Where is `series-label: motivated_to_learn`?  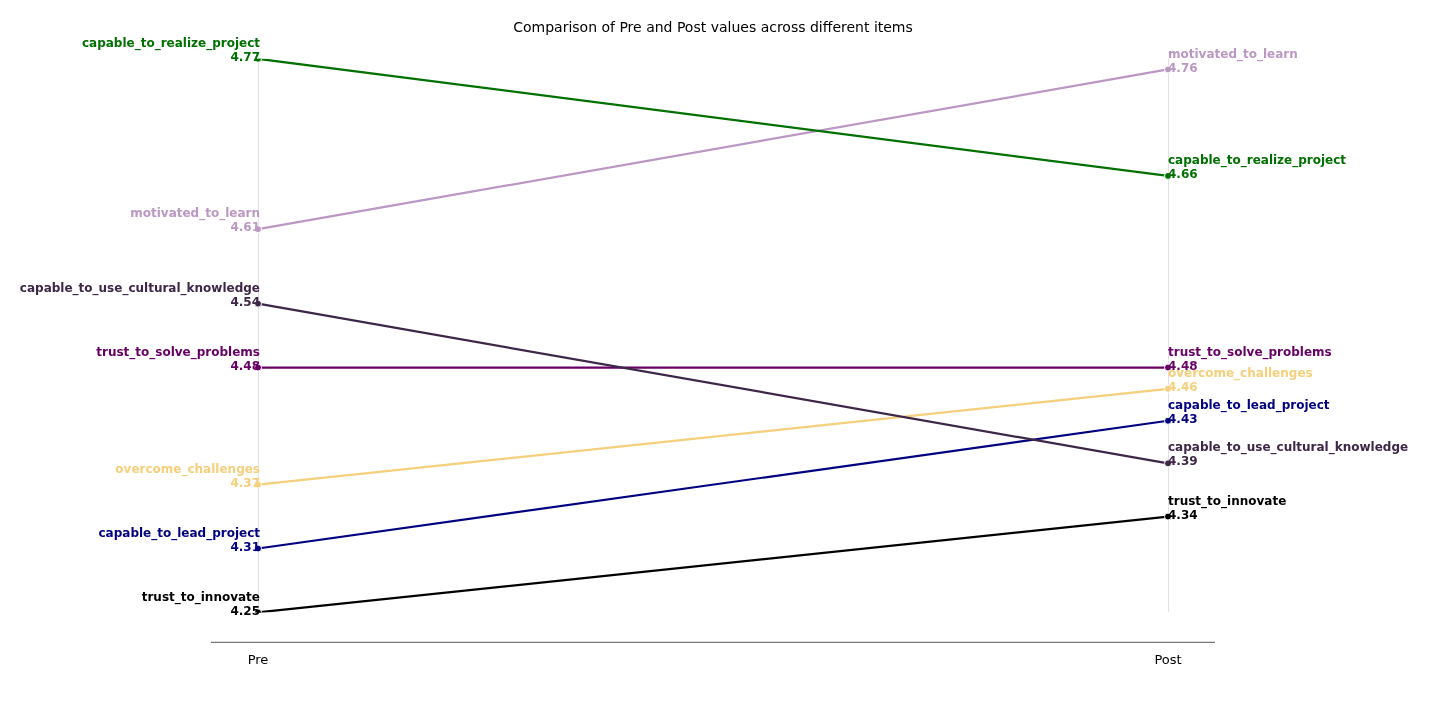
series-label: motivated_to_learn is located at coordinates (1233, 54).